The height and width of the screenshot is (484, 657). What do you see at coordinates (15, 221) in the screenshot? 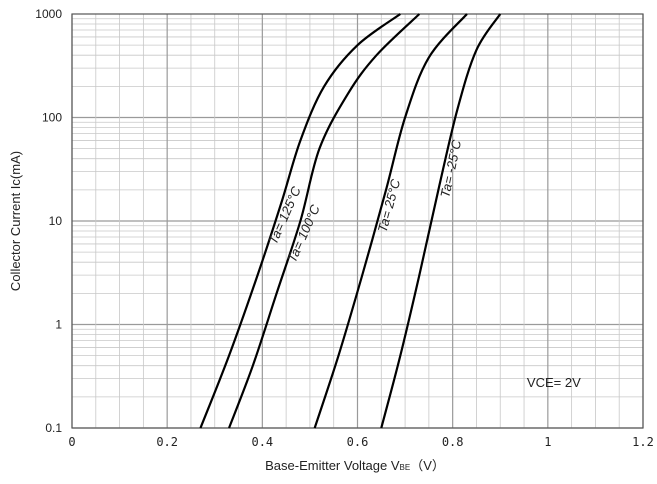
I see `y-axis-label: Collector Current Ic(mA)` at bounding box center [15, 221].